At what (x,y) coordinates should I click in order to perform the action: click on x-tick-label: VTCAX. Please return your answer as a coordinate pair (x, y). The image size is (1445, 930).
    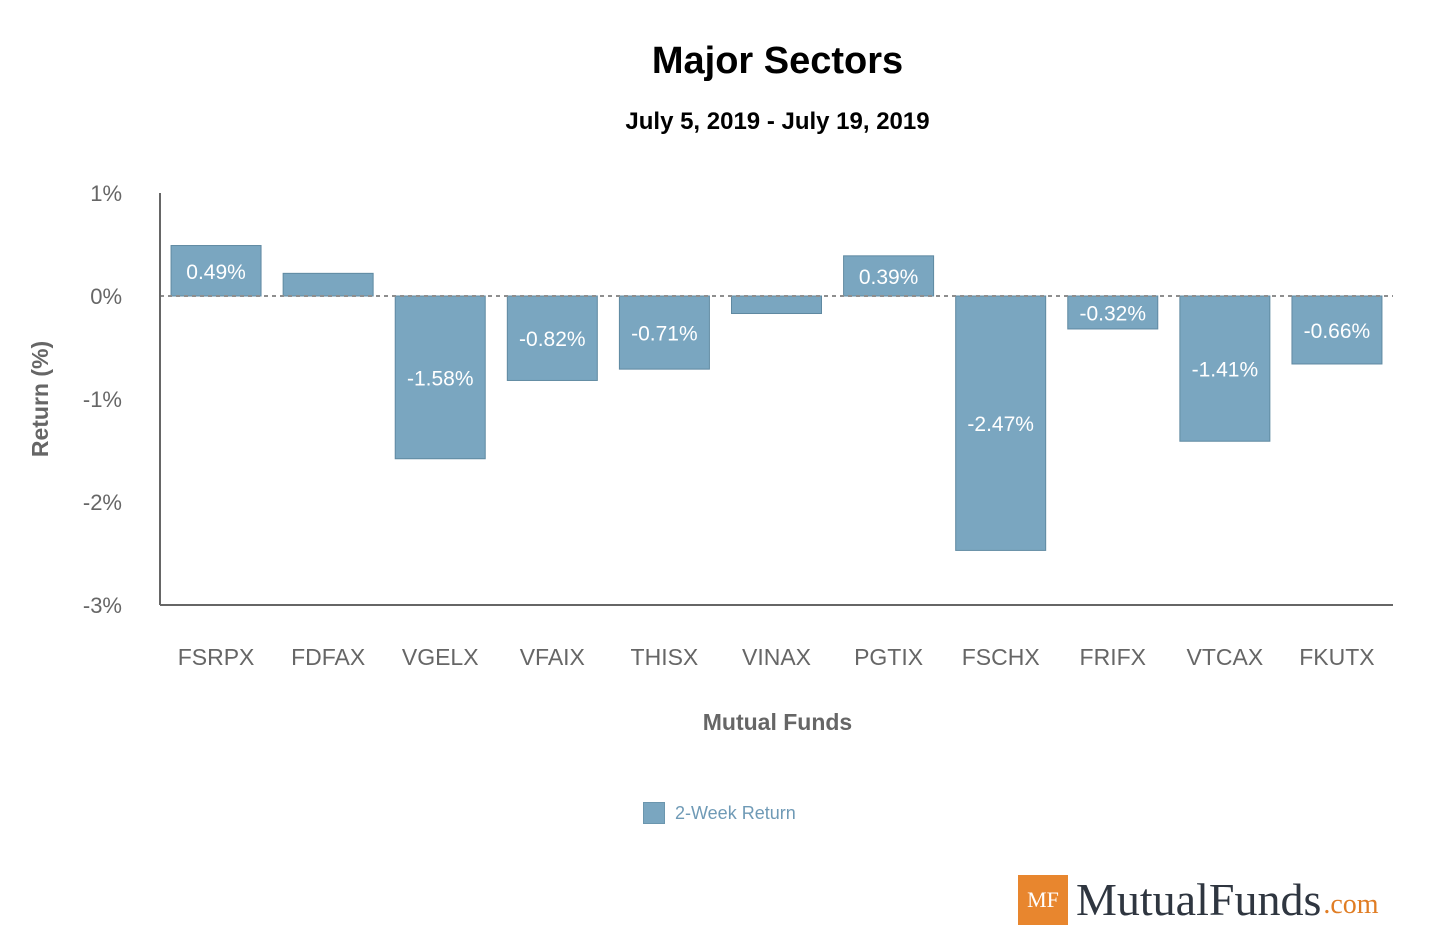
    Looking at the image, I should click on (1225, 657).